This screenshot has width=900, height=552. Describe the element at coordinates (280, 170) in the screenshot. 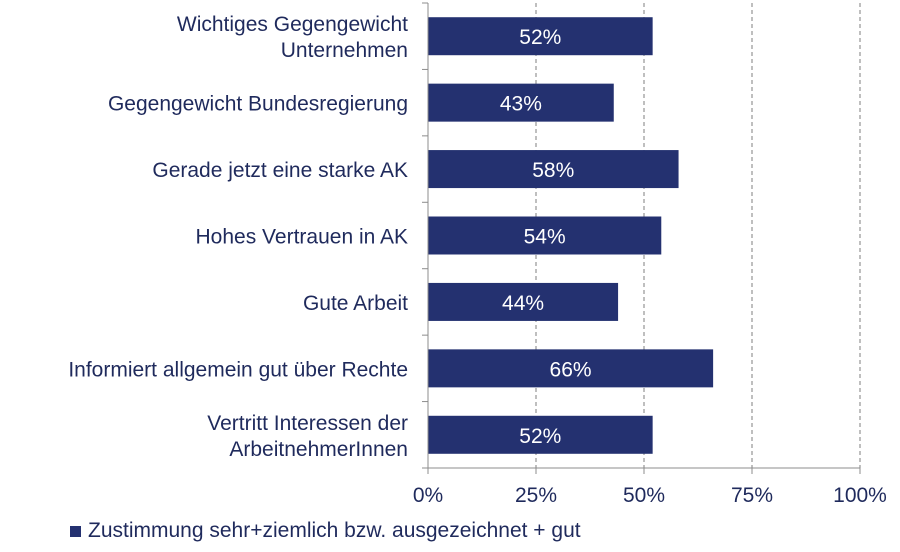

I see `category-label: Gerade jetzt eine starke AK` at that location.